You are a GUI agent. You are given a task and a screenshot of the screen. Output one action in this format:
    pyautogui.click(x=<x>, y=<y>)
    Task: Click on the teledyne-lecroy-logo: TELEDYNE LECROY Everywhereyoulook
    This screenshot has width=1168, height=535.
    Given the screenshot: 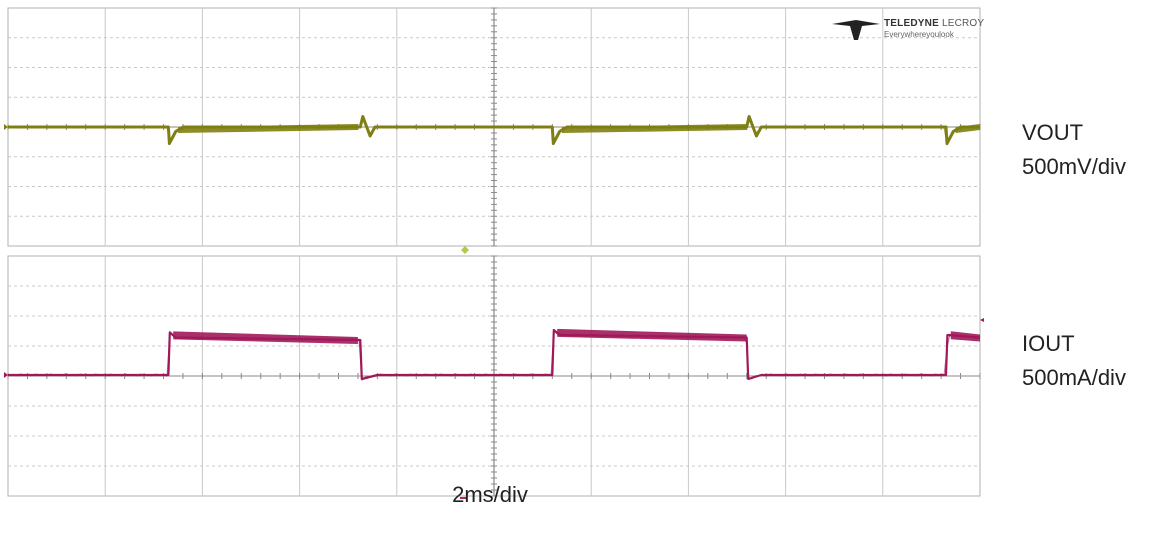 What is the action you would take?
    pyautogui.click(x=908, y=32)
    